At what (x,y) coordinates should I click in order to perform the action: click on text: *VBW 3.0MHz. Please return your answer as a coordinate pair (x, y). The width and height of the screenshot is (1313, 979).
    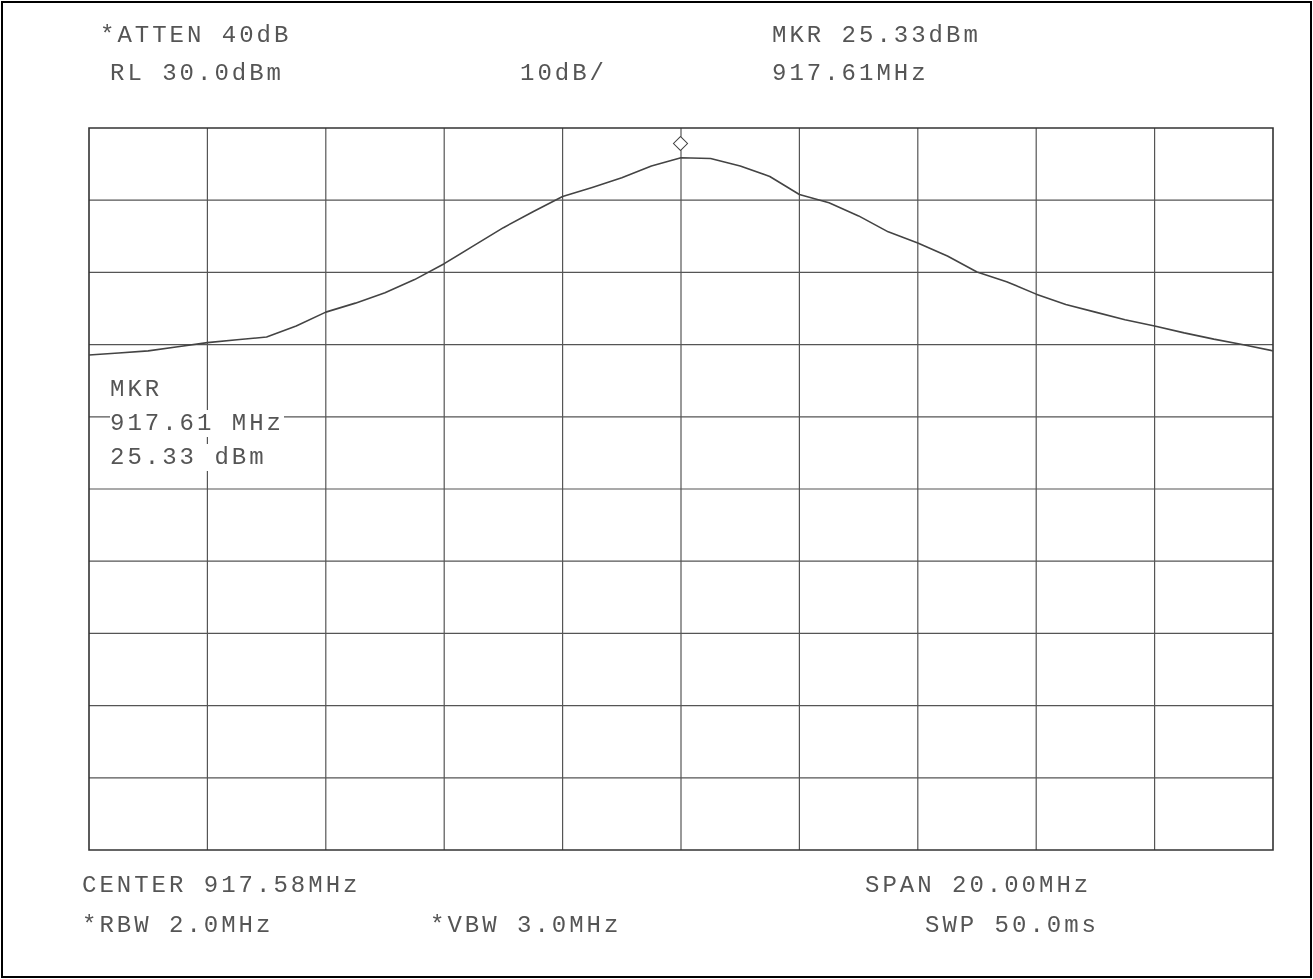
    Looking at the image, I should click on (526, 925).